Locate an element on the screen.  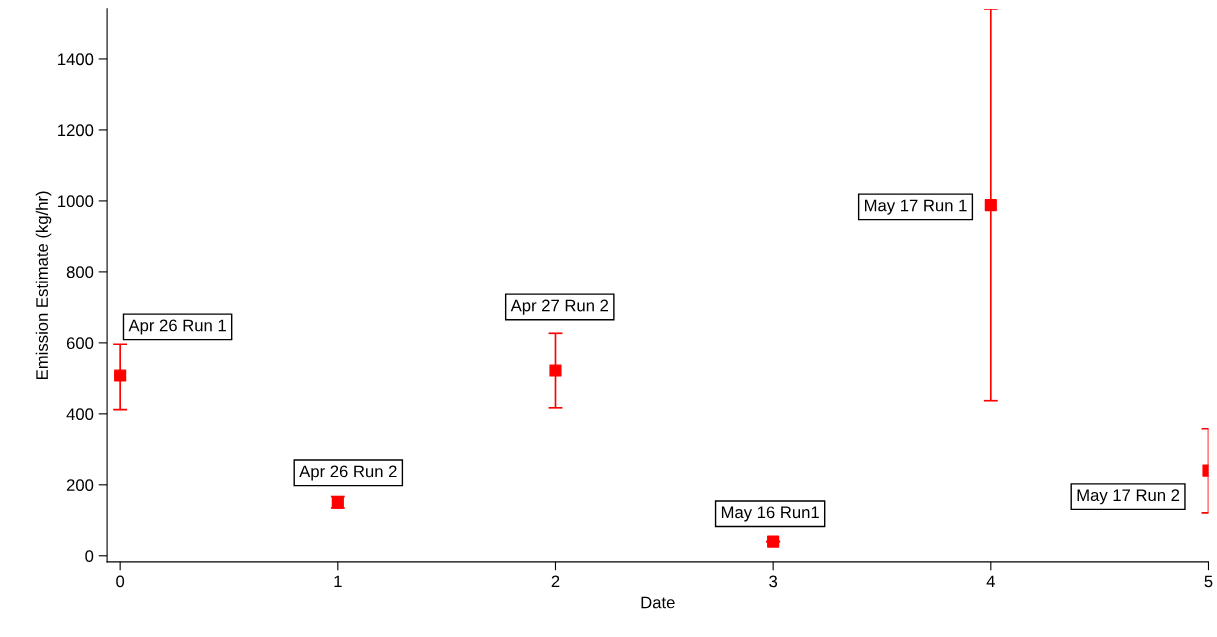
y-tick-label: 0 is located at coordinates (89, 556).